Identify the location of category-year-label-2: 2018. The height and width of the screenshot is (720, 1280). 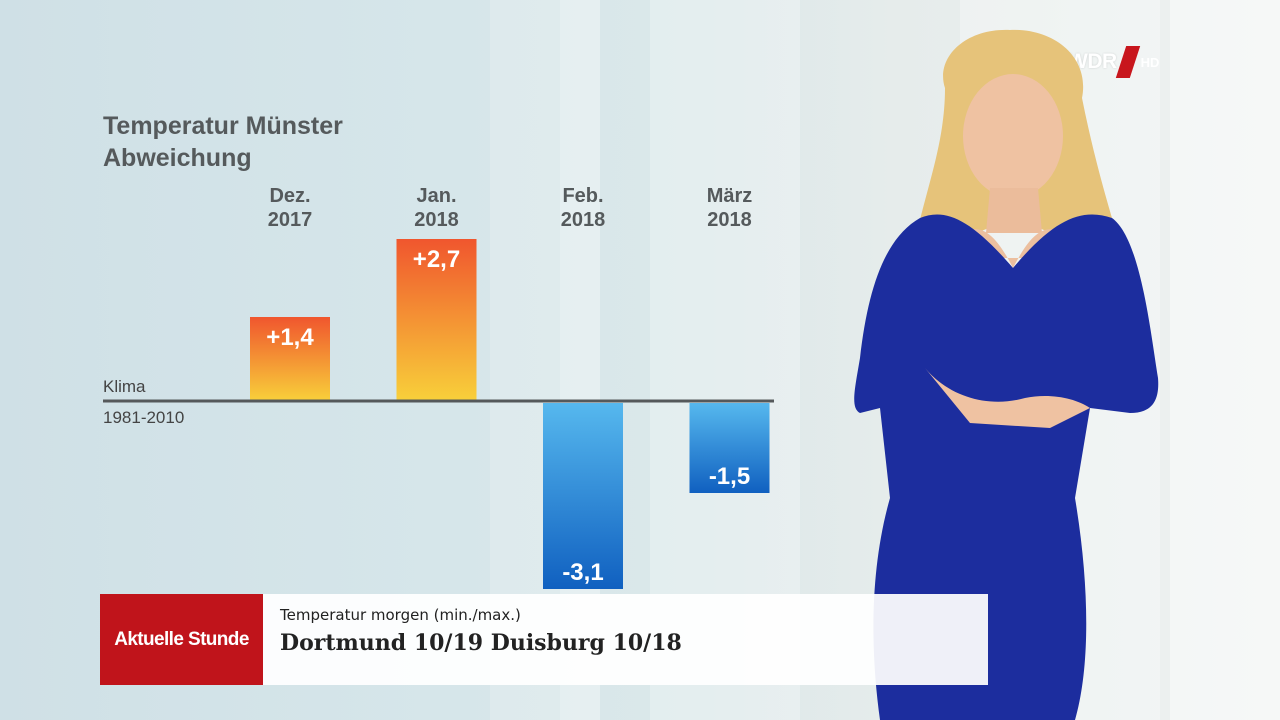
(583, 220).